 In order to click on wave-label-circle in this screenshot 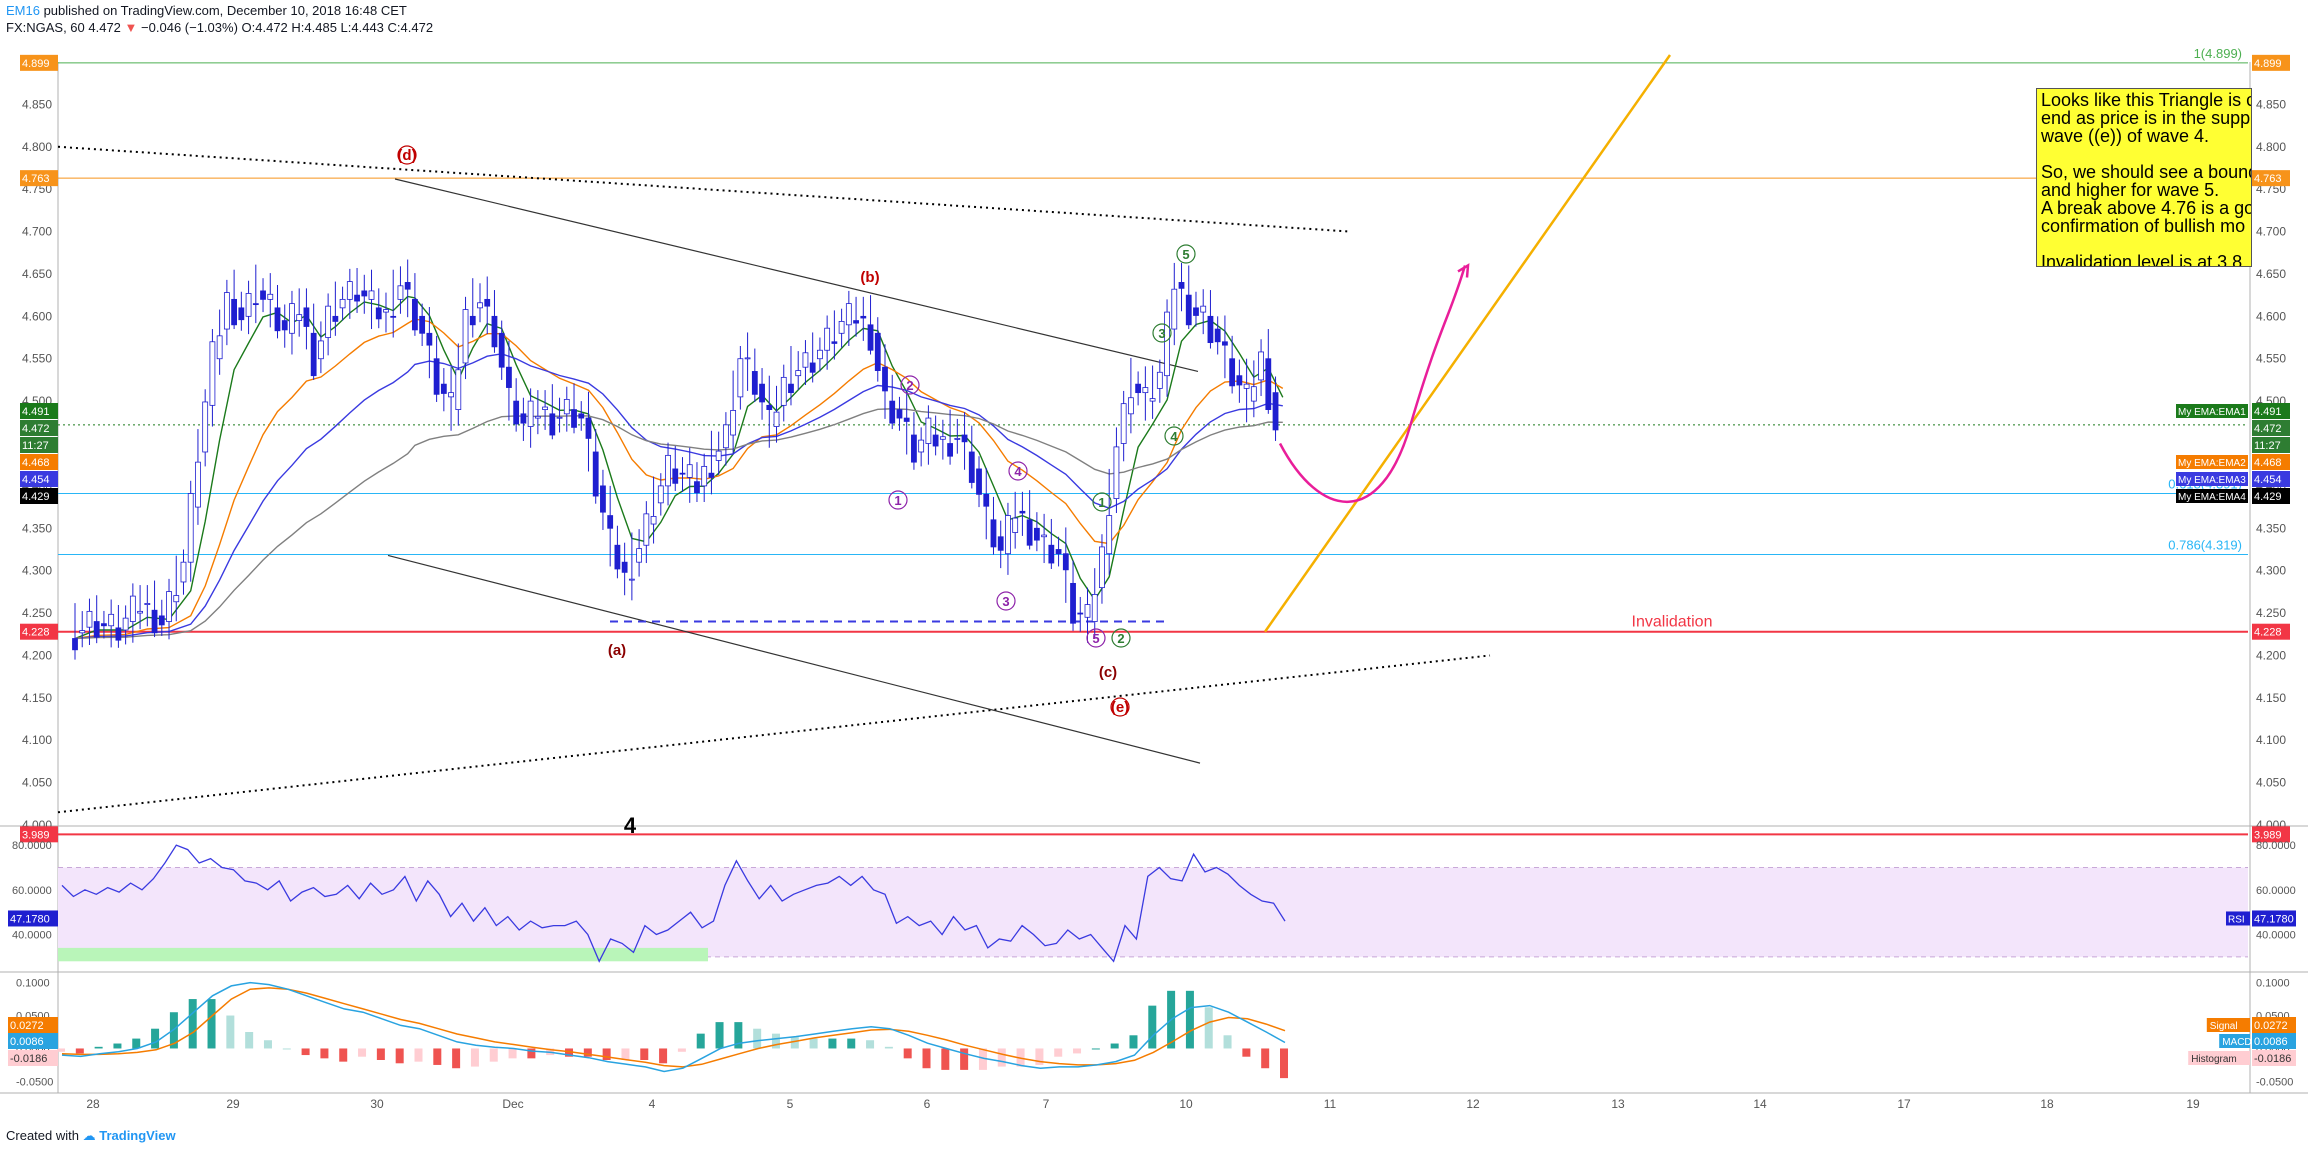, I will do `click(1102, 502)`.